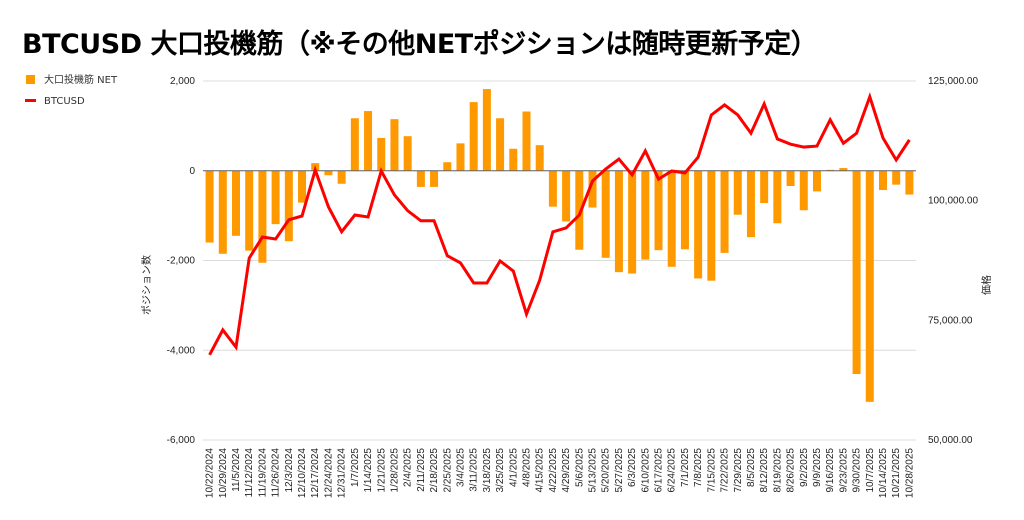  What do you see at coordinates (804, 467) in the screenshot?
I see `x-tick-label: 9/2/2025` at bounding box center [804, 467].